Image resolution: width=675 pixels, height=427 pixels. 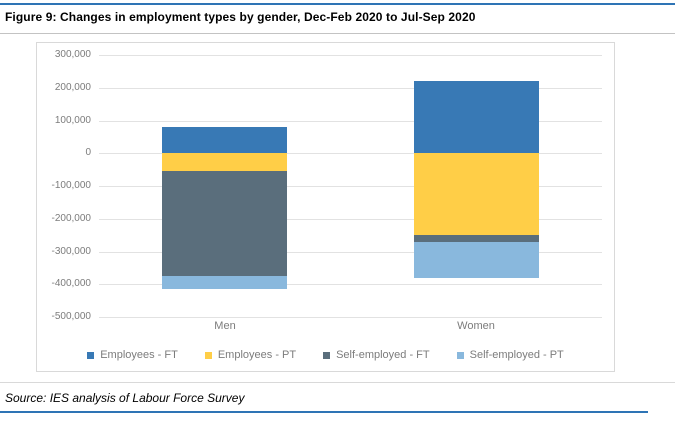 I want to click on y-tick-label: -100,000, so click(x=71, y=185).